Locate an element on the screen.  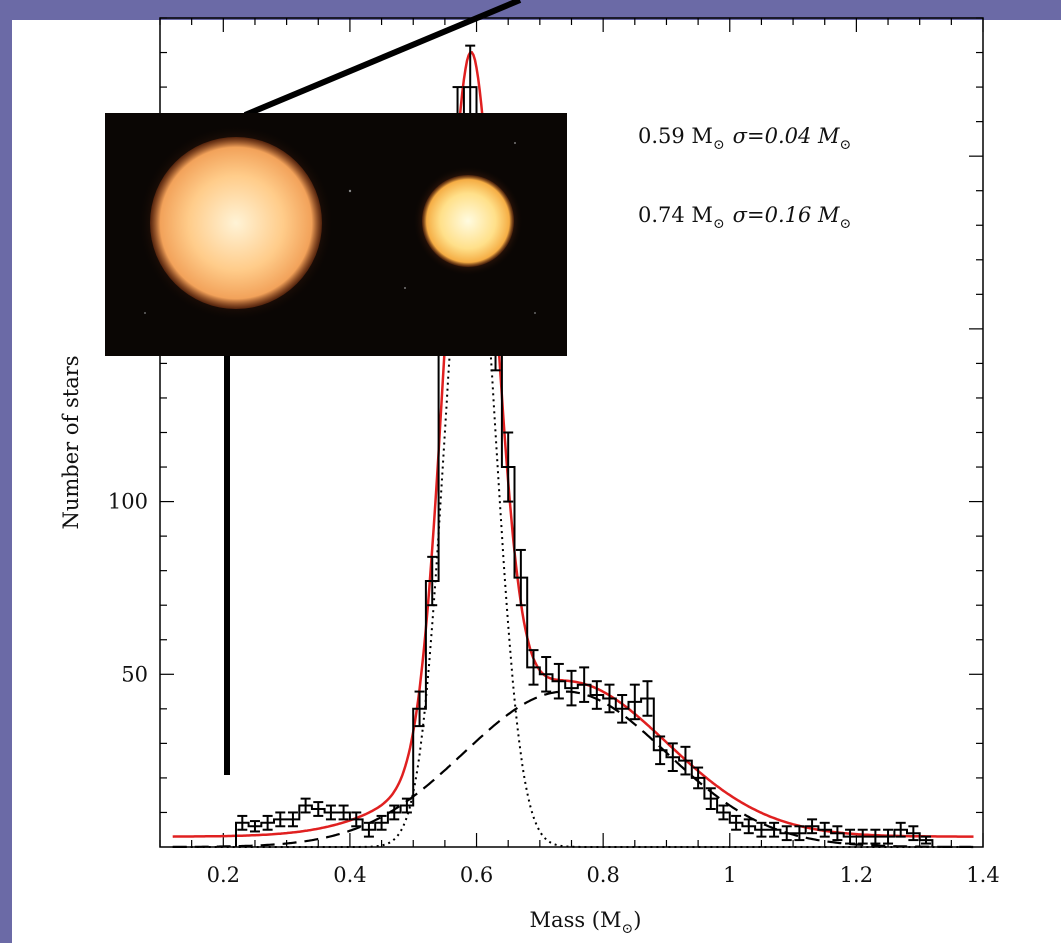
legend-entry: 0.74 M⊙ σ=0.16 M⊙ is located at coordinates (744, 217).